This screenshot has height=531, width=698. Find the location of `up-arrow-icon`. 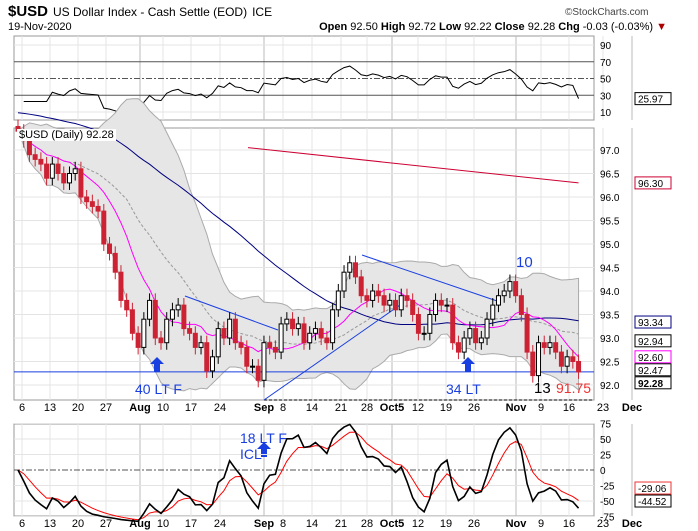

up-arrow-icon is located at coordinates (157, 364).